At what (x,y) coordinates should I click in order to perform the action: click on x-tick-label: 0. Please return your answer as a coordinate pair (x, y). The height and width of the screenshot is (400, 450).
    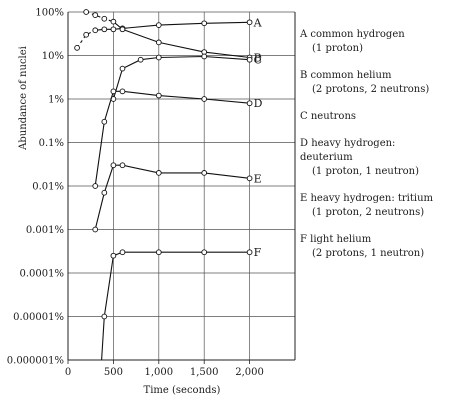
    Looking at the image, I should click on (68, 372).